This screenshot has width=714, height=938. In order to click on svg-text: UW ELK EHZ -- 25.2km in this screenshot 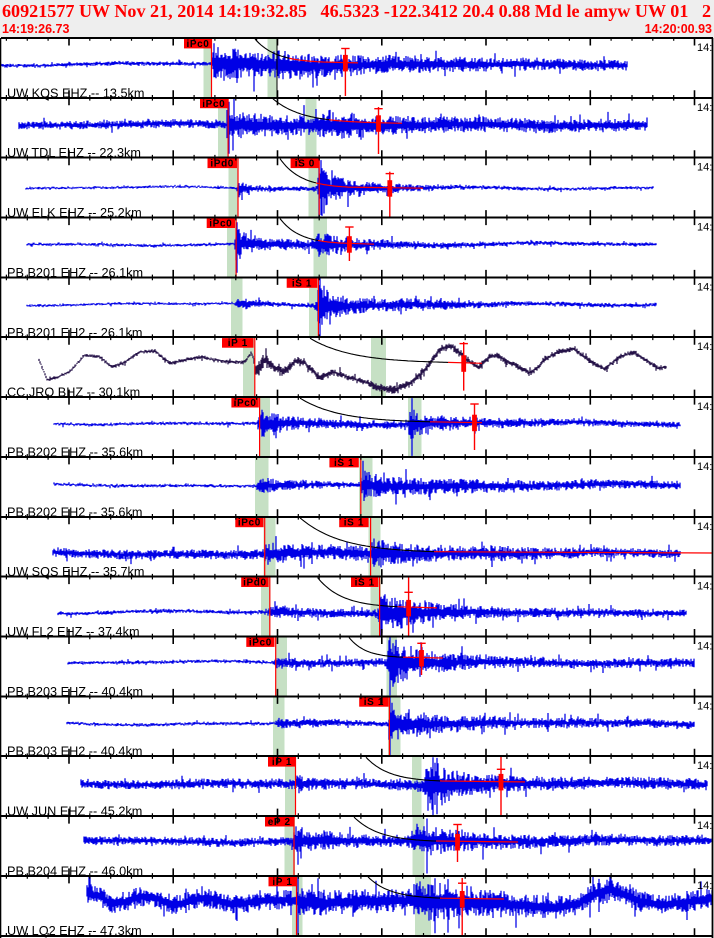, I will do `click(74, 213)`.